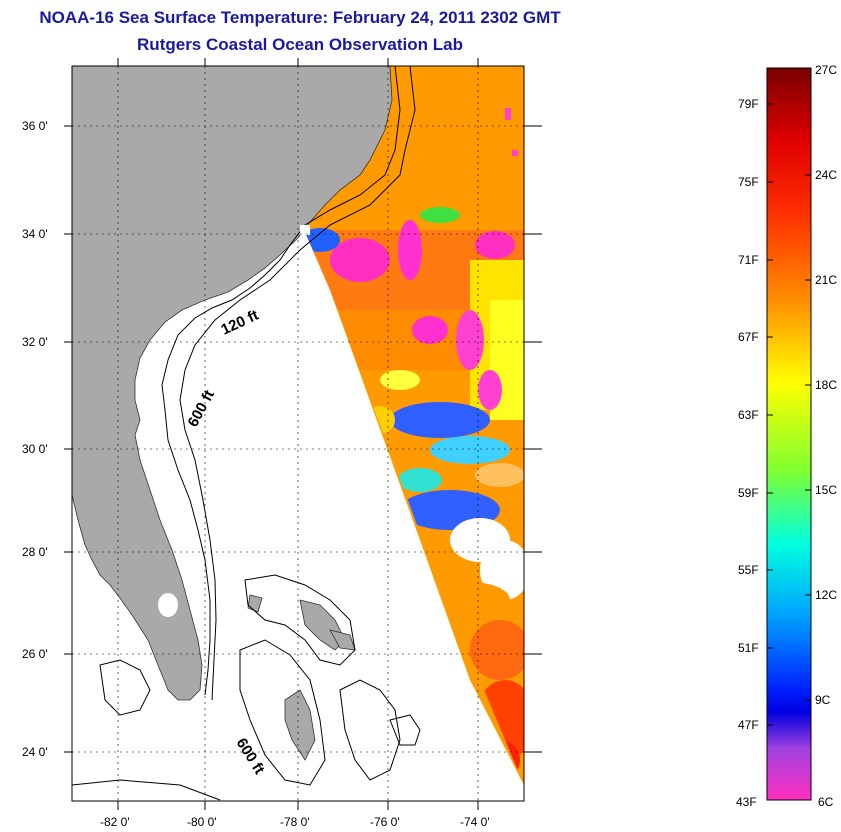 The width and height of the screenshot is (841, 832). Describe the element at coordinates (35, 449) in the screenshot. I see `lat-label: 30 0'` at that location.